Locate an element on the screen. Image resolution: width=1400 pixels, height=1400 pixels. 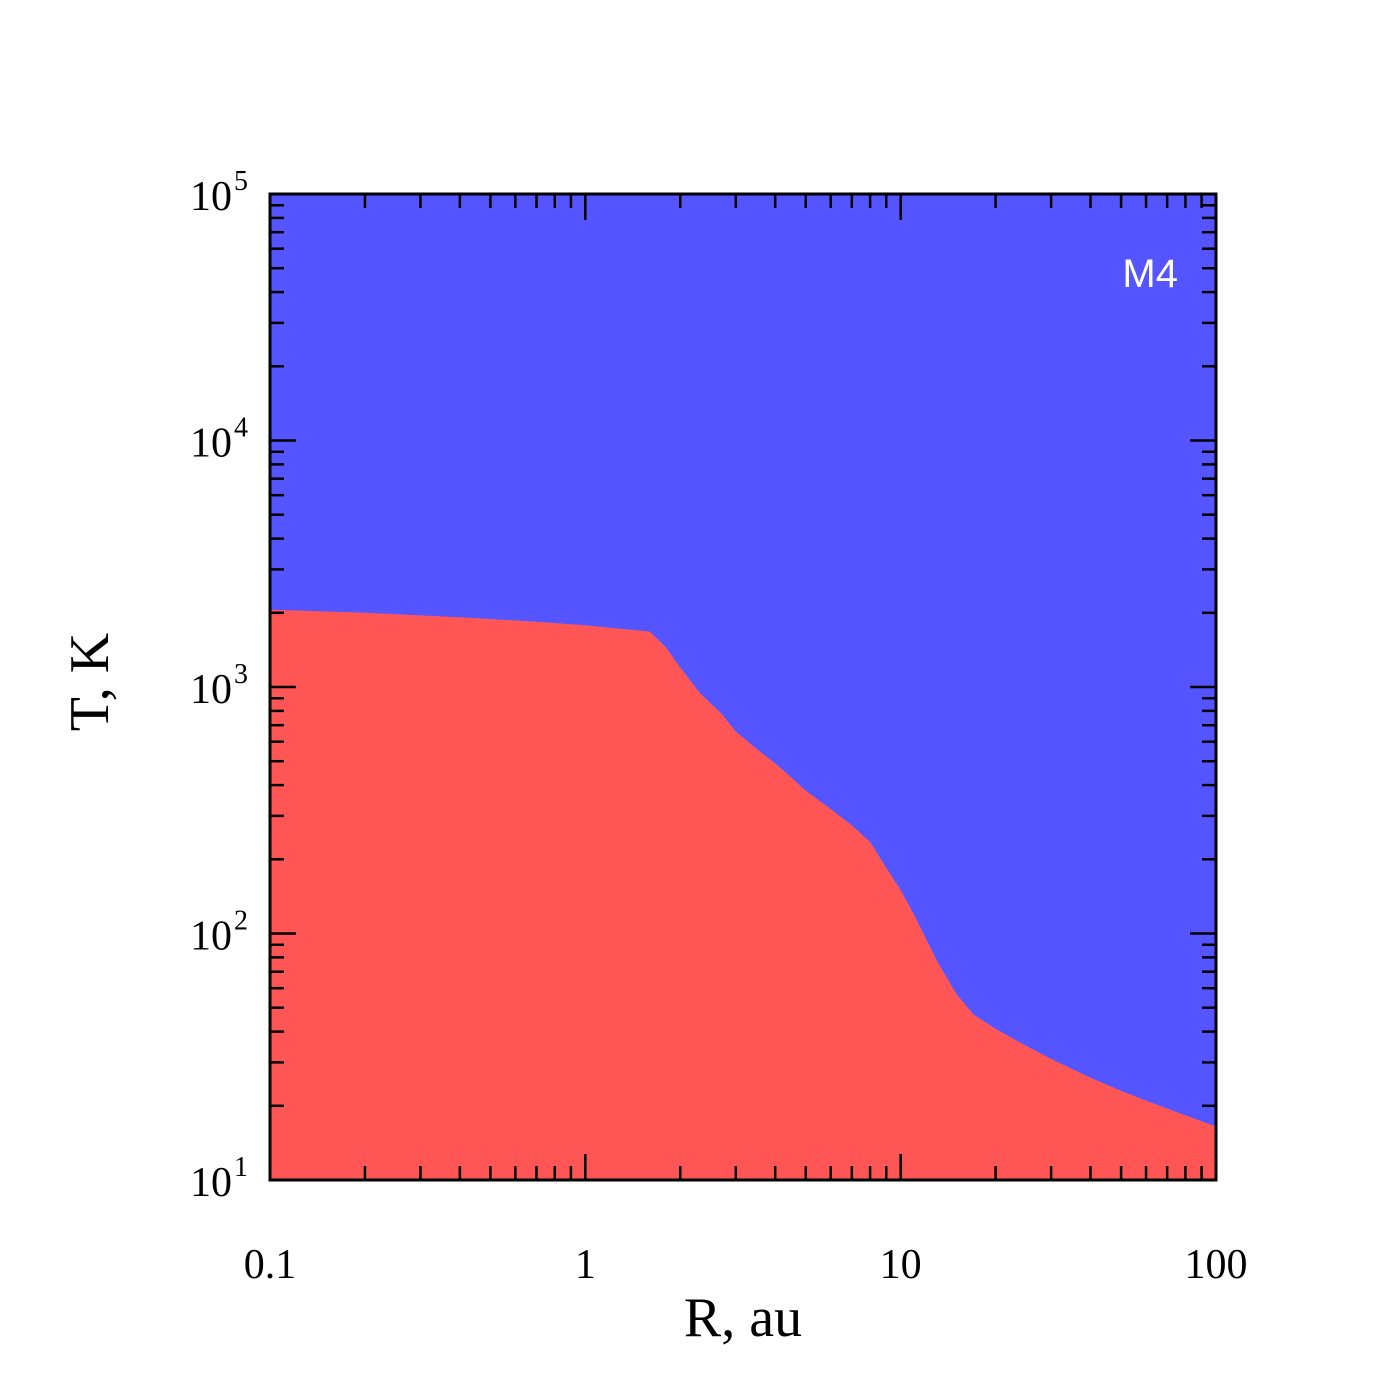
x-tick-label: 0.1 is located at coordinates (270, 1265).